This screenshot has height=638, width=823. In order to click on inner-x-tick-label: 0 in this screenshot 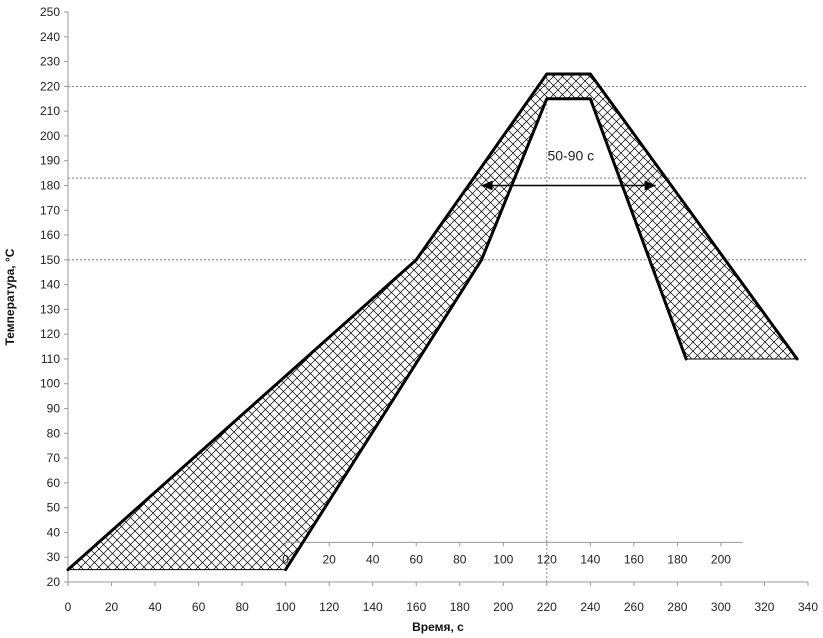, I will do `click(285, 559)`.